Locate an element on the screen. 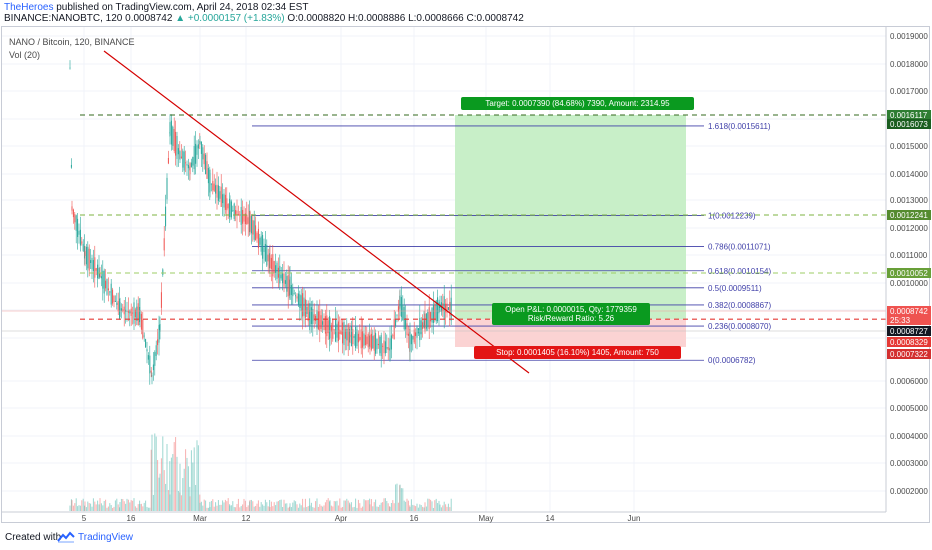  close-value: C:0.0008742 is located at coordinates (495, 18).